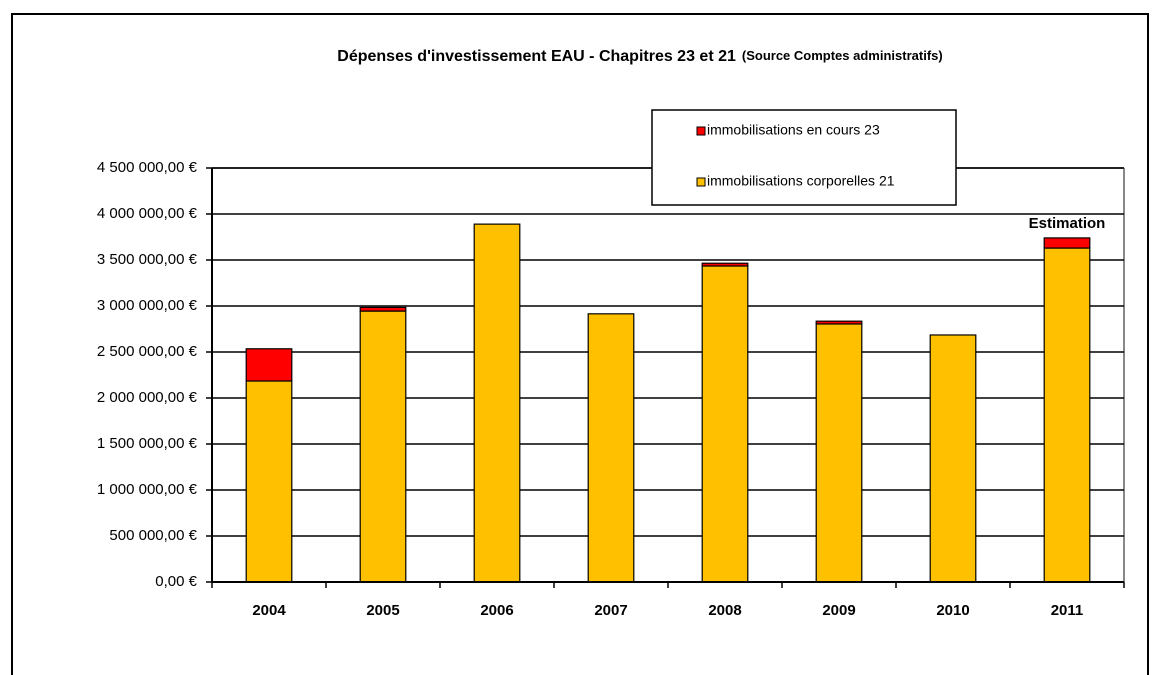 Image resolution: width=1160 pixels, height=675 pixels. Describe the element at coordinates (147, 167) in the screenshot. I see `y-tick-label: 4 500 000,00 €` at that location.